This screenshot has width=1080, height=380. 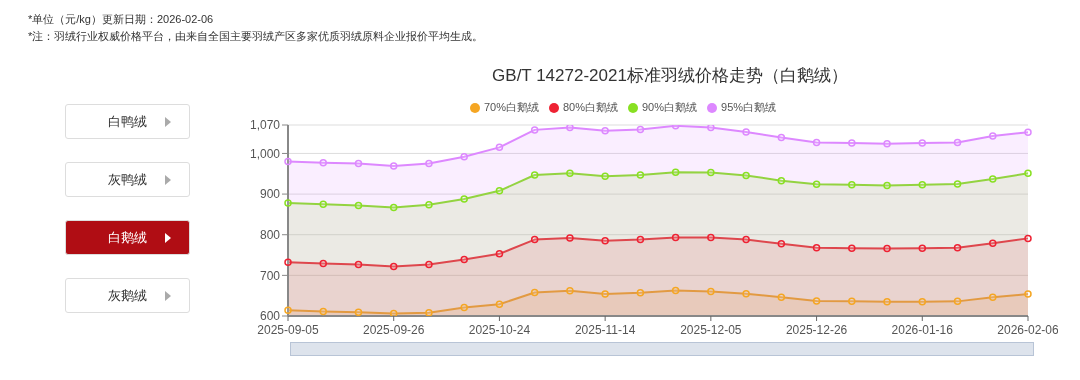 What do you see at coordinates (749, 107) in the screenshot?
I see `legend-label: 95%白鹅绒` at bounding box center [749, 107].